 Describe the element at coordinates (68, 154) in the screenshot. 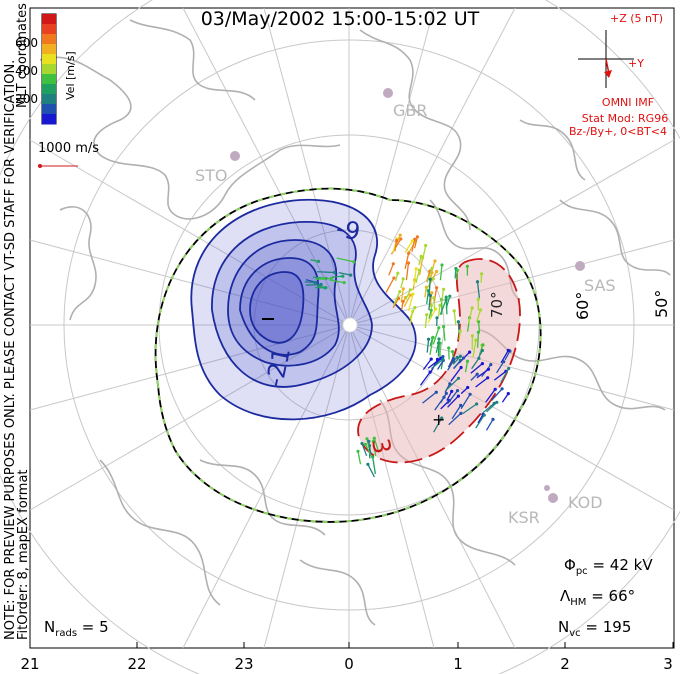

I see `velocity-scale: 1000 m/s` at that location.